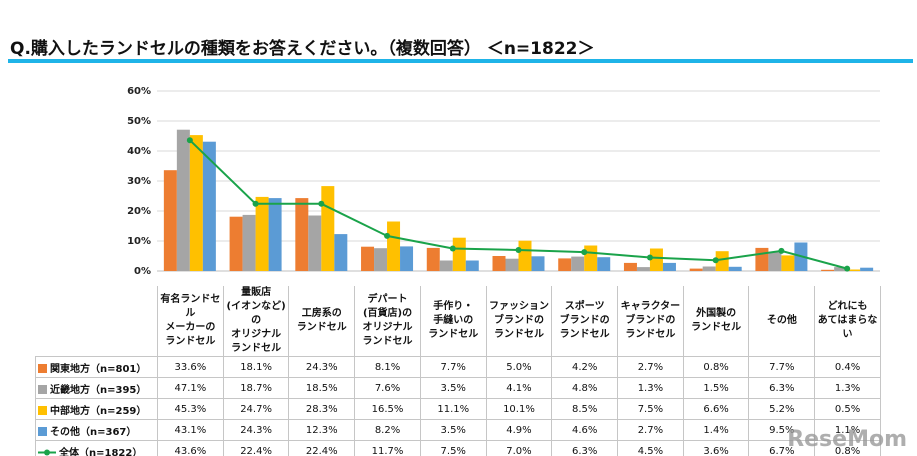 The width and height of the screenshot is (917, 456). What do you see at coordinates (190, 321) in the screenshot?
I see `category-label: 有名ランドセル メーカーの ランドセル` at bounding box center [190, 321].